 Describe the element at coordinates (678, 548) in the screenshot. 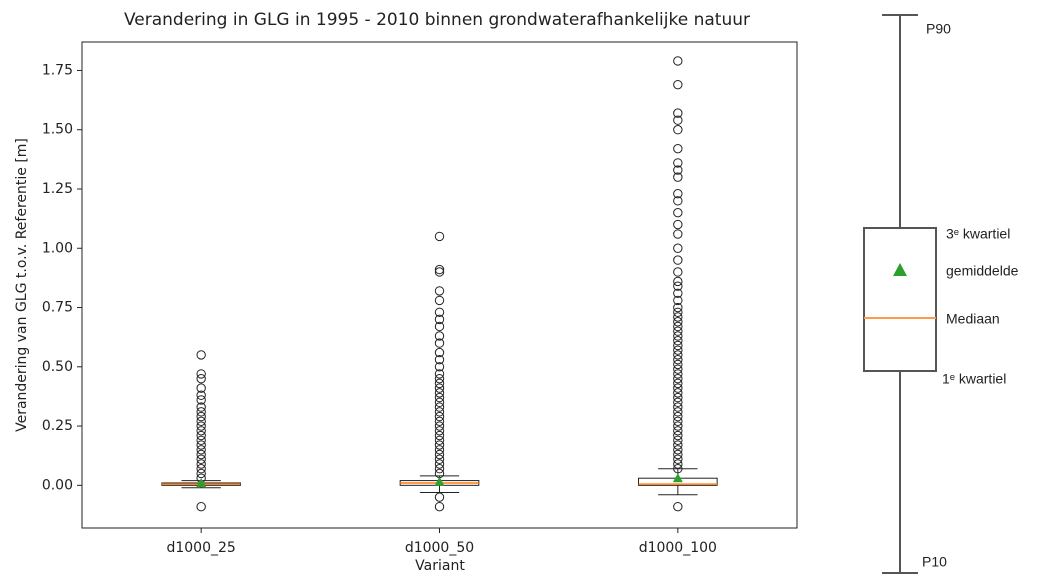

I see `x-tick-label: d1000_100` at that location.